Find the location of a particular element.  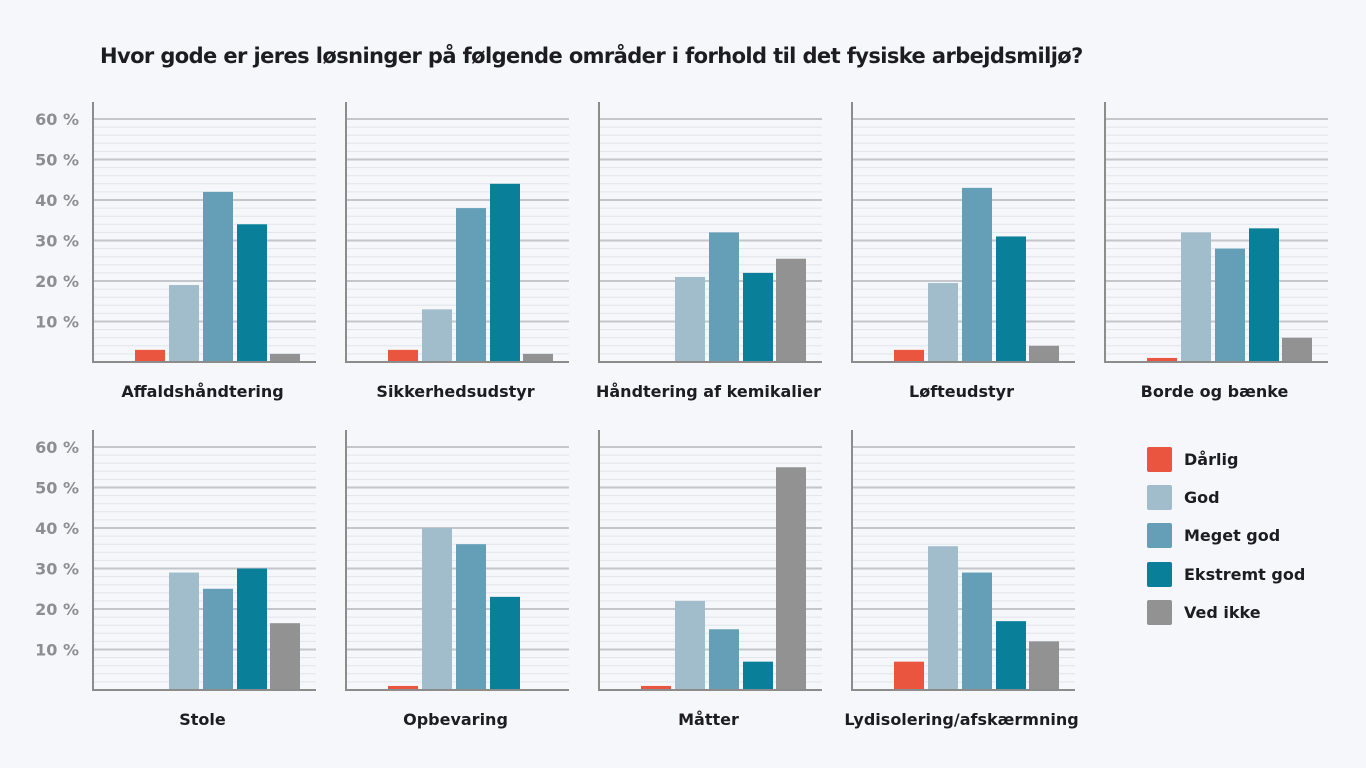

category-label: Affaldshåndtering is located at coordinates (202, 391).